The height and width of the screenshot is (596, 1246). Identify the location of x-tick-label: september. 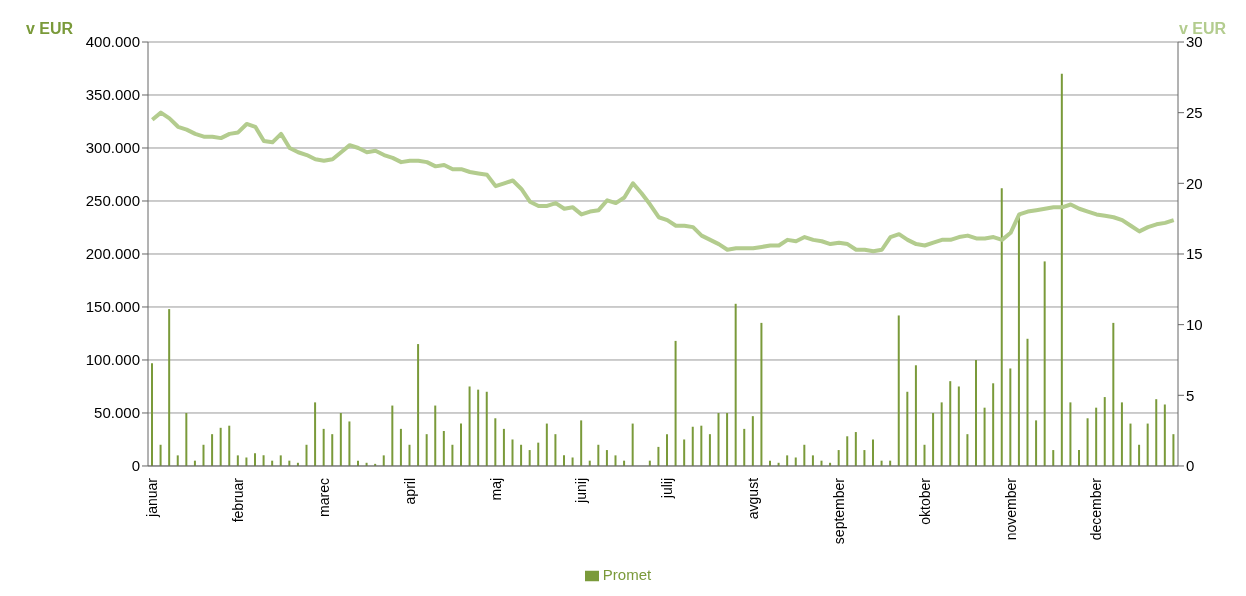
(838, 511).